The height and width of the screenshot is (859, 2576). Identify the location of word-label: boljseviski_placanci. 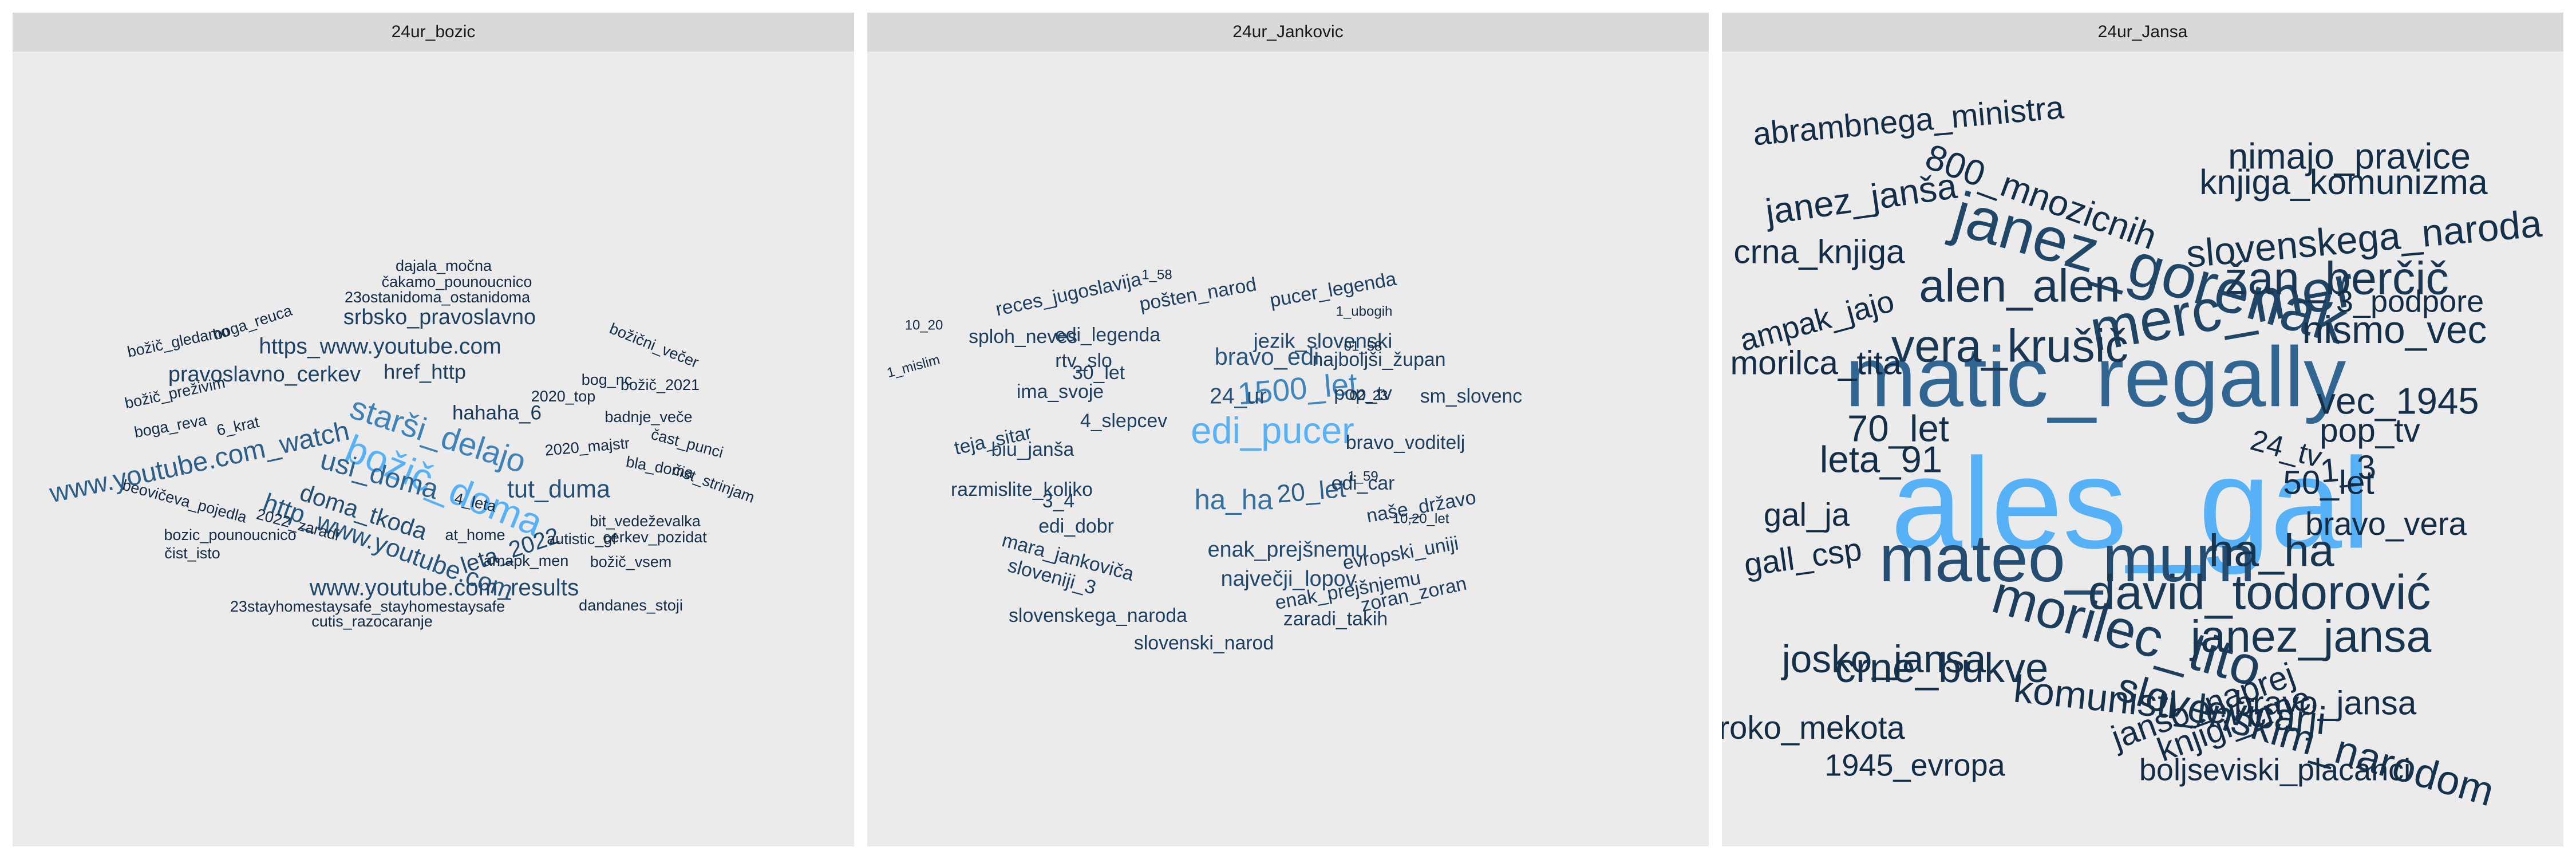
(2275, 769).